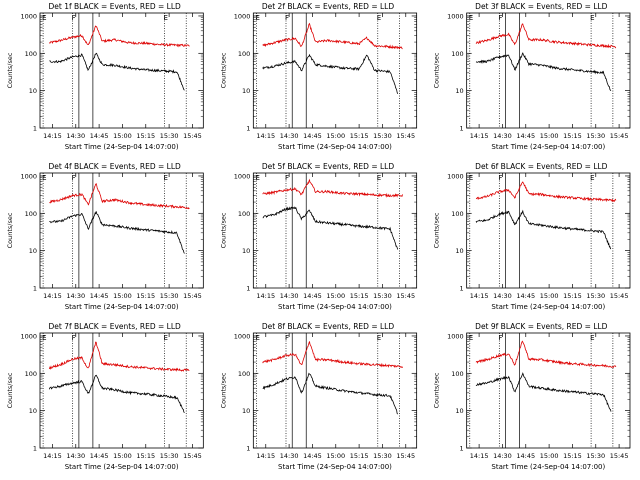 Image resolution: width=640 pixels, height=480 pixels. I want to click on chart-title: Det 4f BLACK = Events, RED = LLD, so click(115, 166).